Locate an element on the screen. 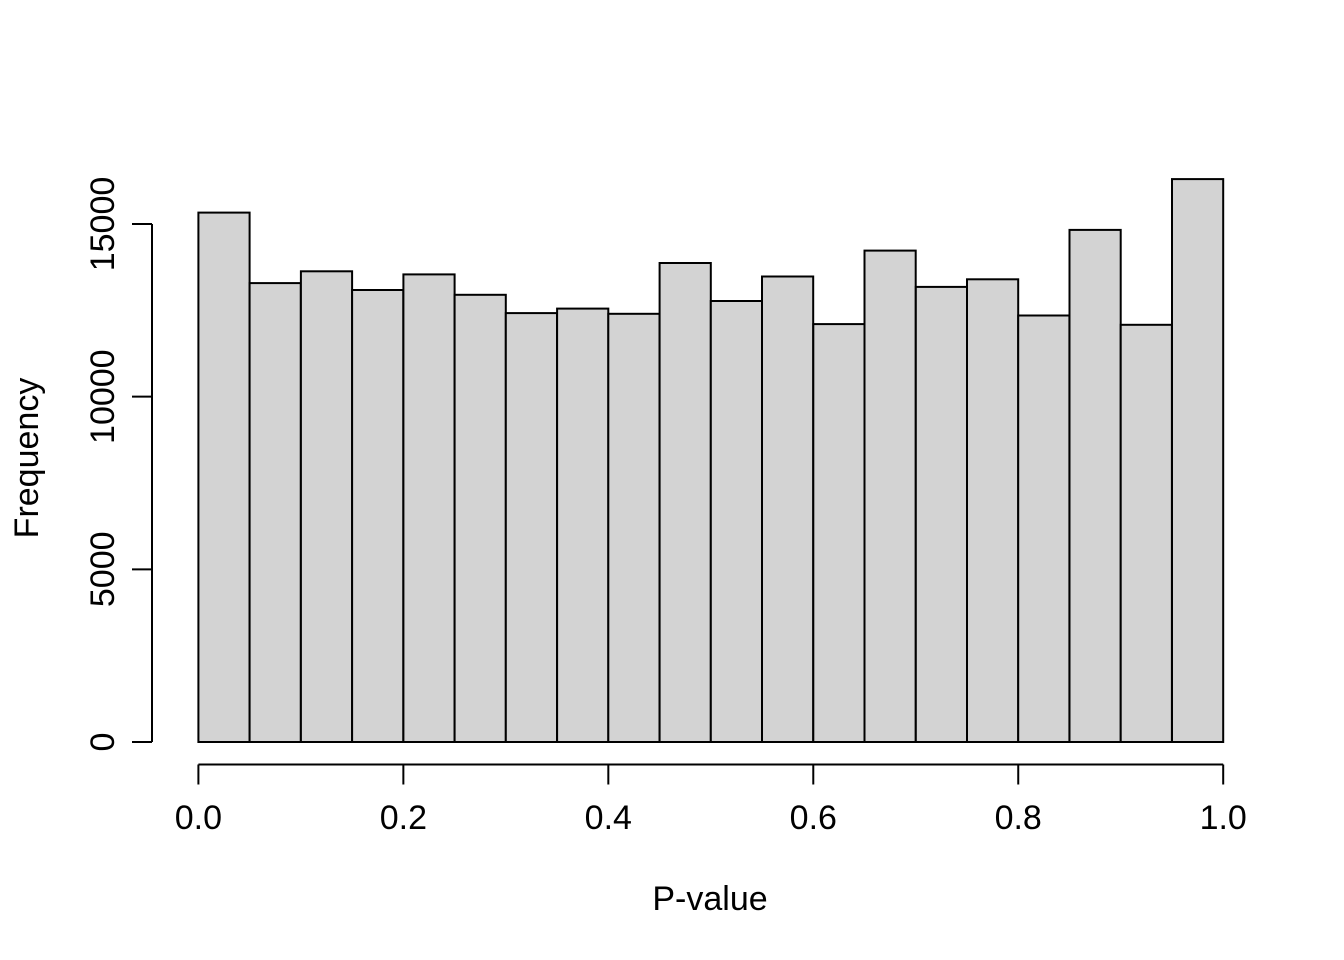  x-axis-title: P-value is located at coordinates (709, 899).